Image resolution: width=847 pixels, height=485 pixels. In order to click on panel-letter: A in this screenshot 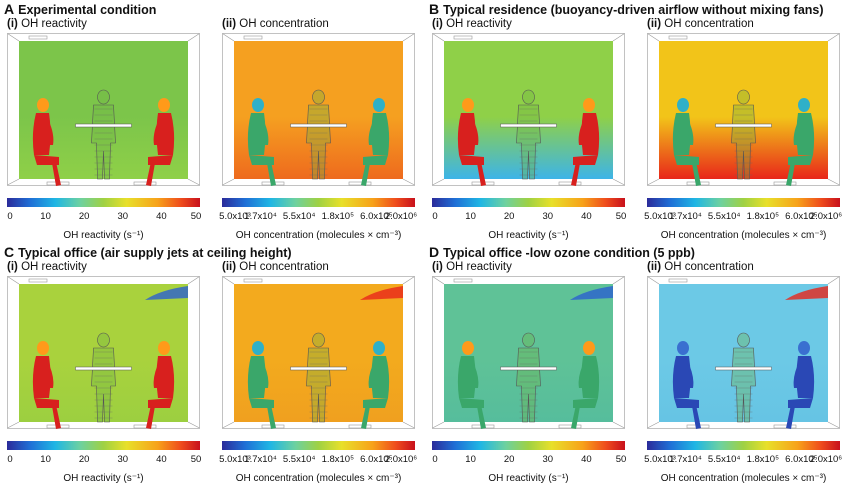, I will do `click(9, 9)`.